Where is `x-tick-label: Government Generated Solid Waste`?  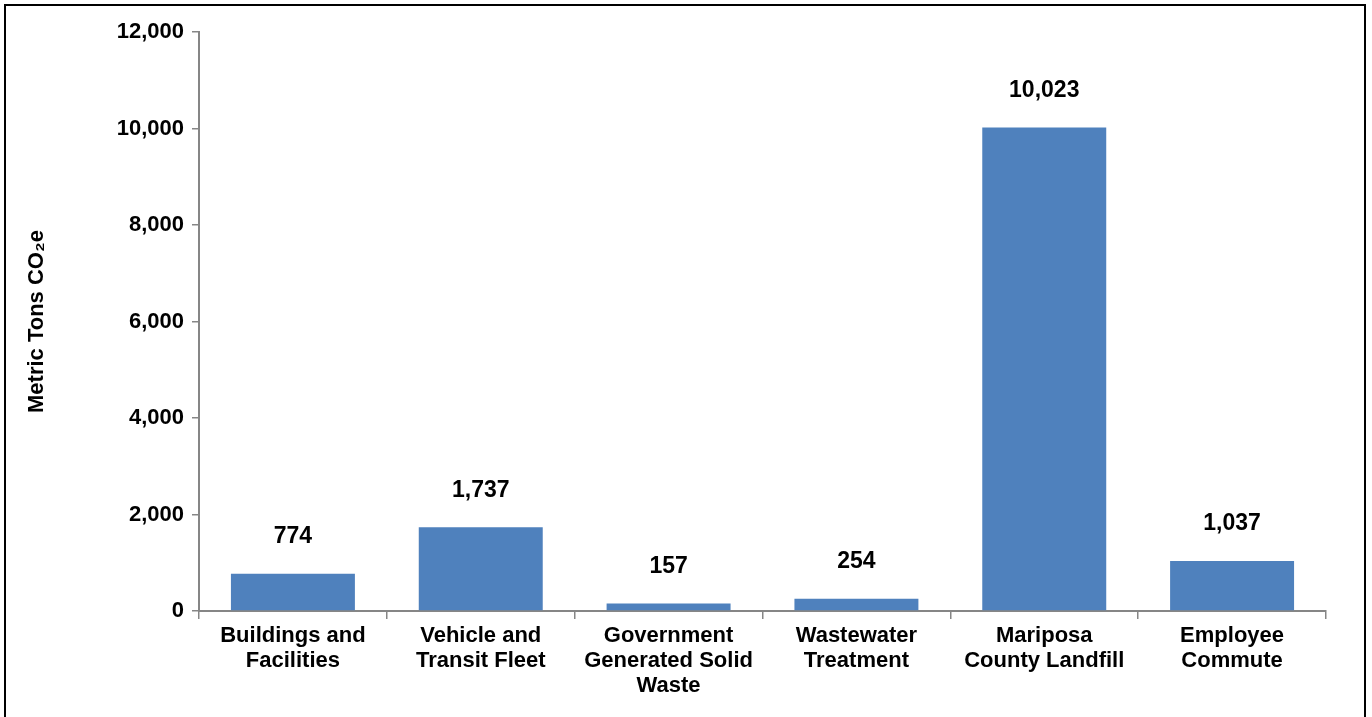 x-tick-label: Government Generated Solid Waste is located at coordinates (668, 659).